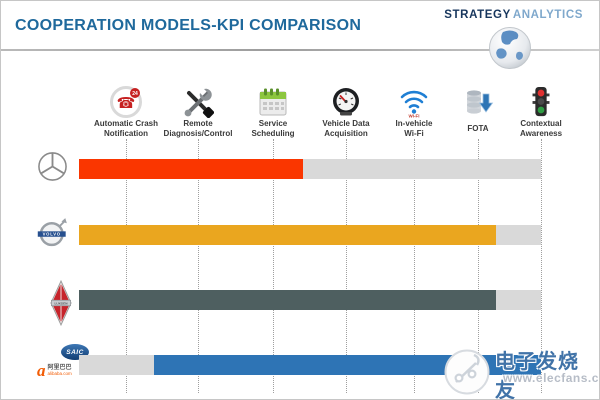  What do you see at coordinates (135, 94) in the screenshot?
I see `svg-text: 24` at bounding box center [135, 94].